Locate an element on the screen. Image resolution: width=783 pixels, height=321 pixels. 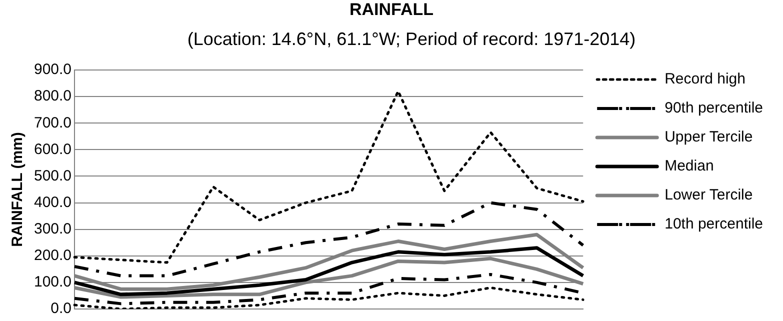
legend-label: Lower Tercile is located at coordinates (708, 195).